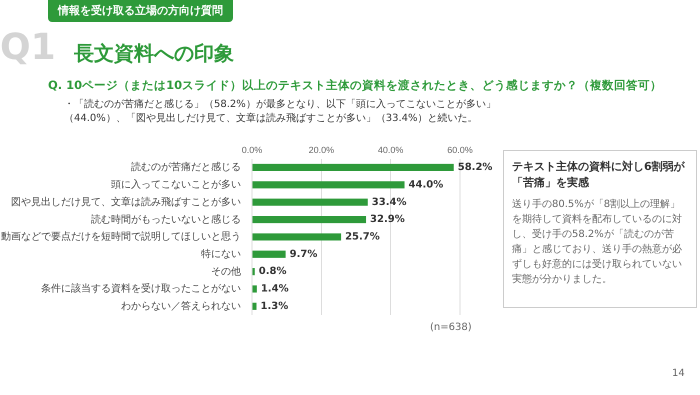 This screenshot has height=395, width=700. I want to click on y-tick-label: 頭に入ってこないことが多い, so click(176, 184).